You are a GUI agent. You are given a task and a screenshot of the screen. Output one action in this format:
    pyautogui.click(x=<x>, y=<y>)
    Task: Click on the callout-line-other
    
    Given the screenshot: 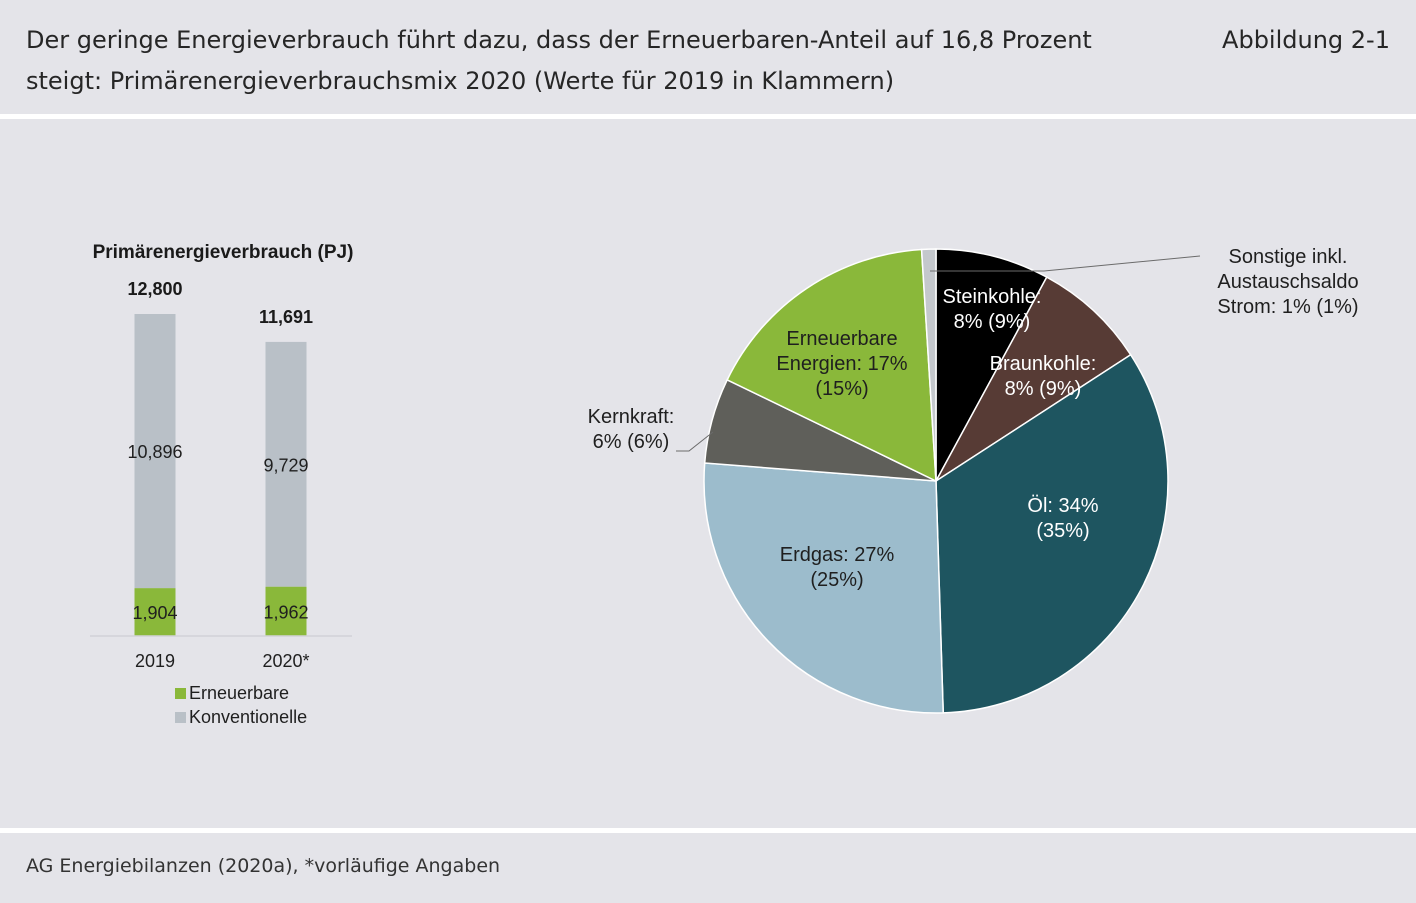 What is the action you would take?
    pyautogui.click(x=1065, y=263)
    